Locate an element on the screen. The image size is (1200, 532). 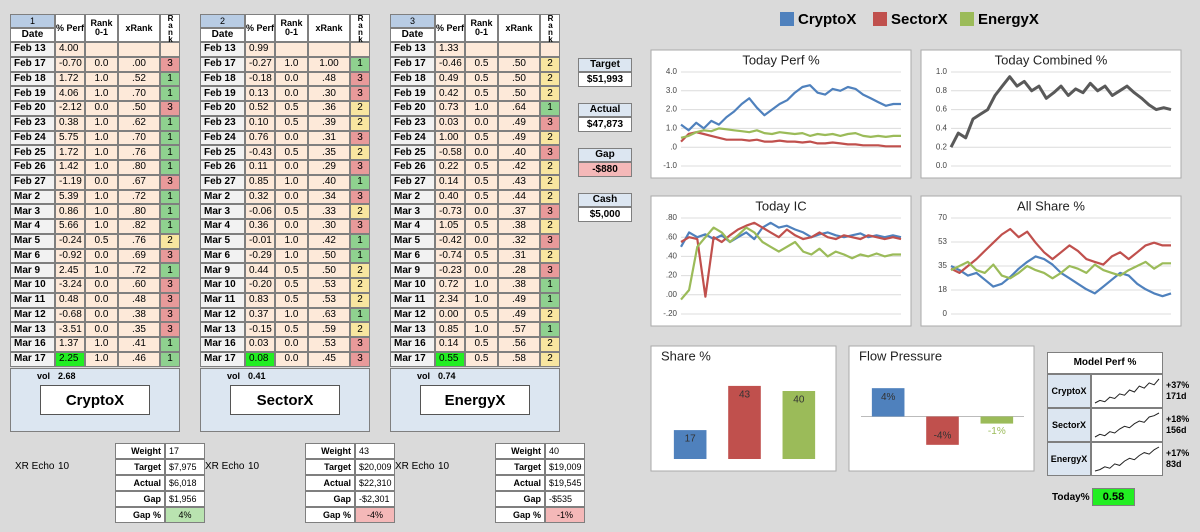
column-header: xRank is located at coordinates (329, 28).